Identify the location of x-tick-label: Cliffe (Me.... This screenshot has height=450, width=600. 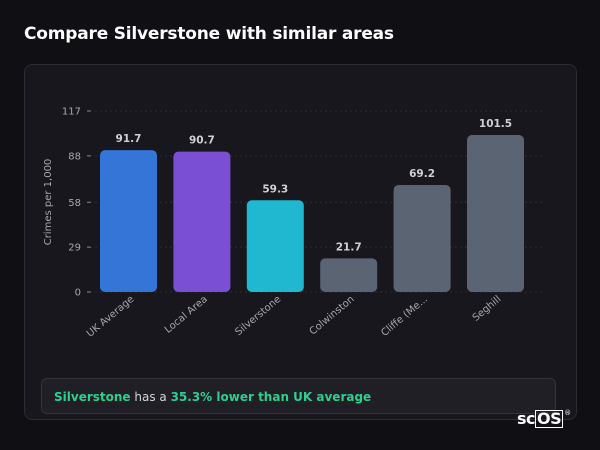
(404, 316).